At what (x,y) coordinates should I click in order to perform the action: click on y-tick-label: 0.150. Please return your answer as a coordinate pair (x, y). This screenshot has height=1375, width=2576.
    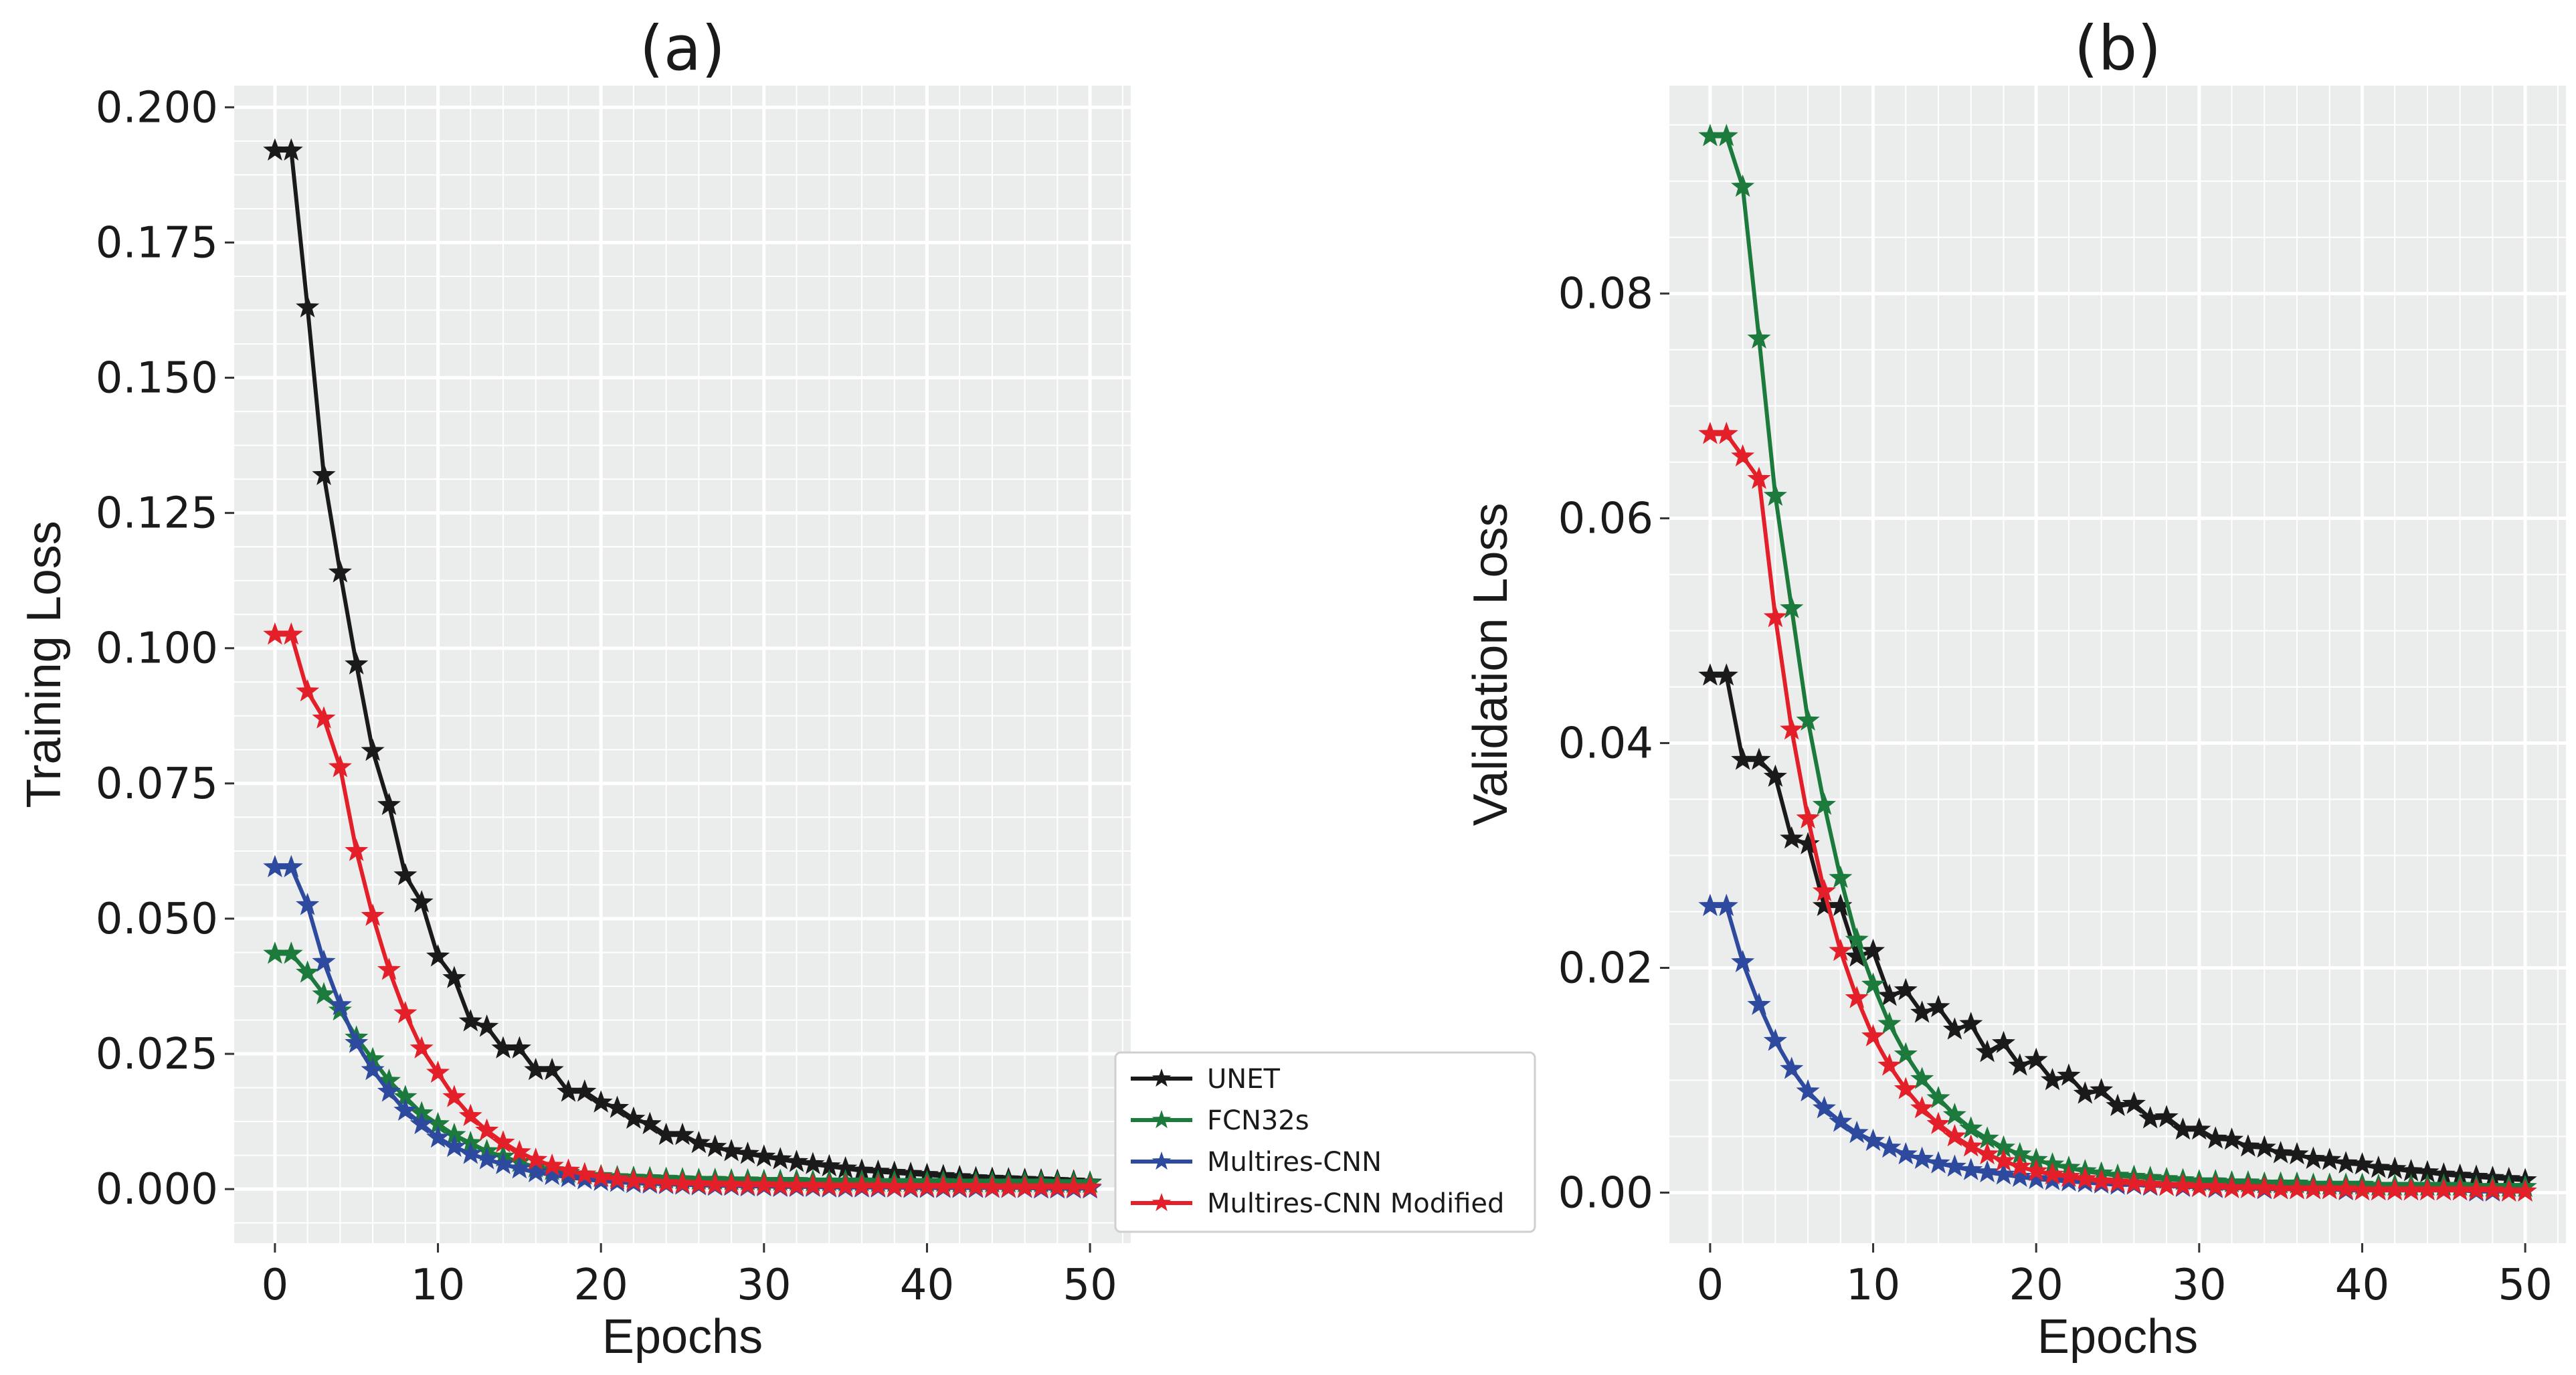
    Looking at the image, I should click on (157, 378).